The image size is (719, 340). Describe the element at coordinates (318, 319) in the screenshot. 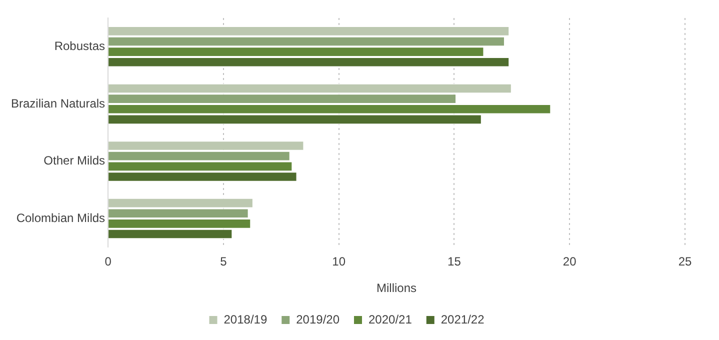

I see `legend-label: 2019/20` at that location.